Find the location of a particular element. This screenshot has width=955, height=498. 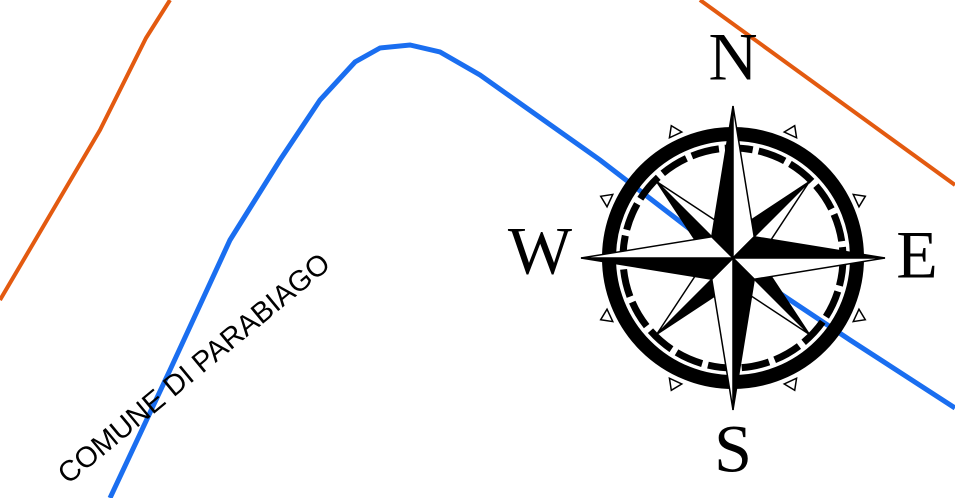

compass-north: N is located at coordinates (732, 57).